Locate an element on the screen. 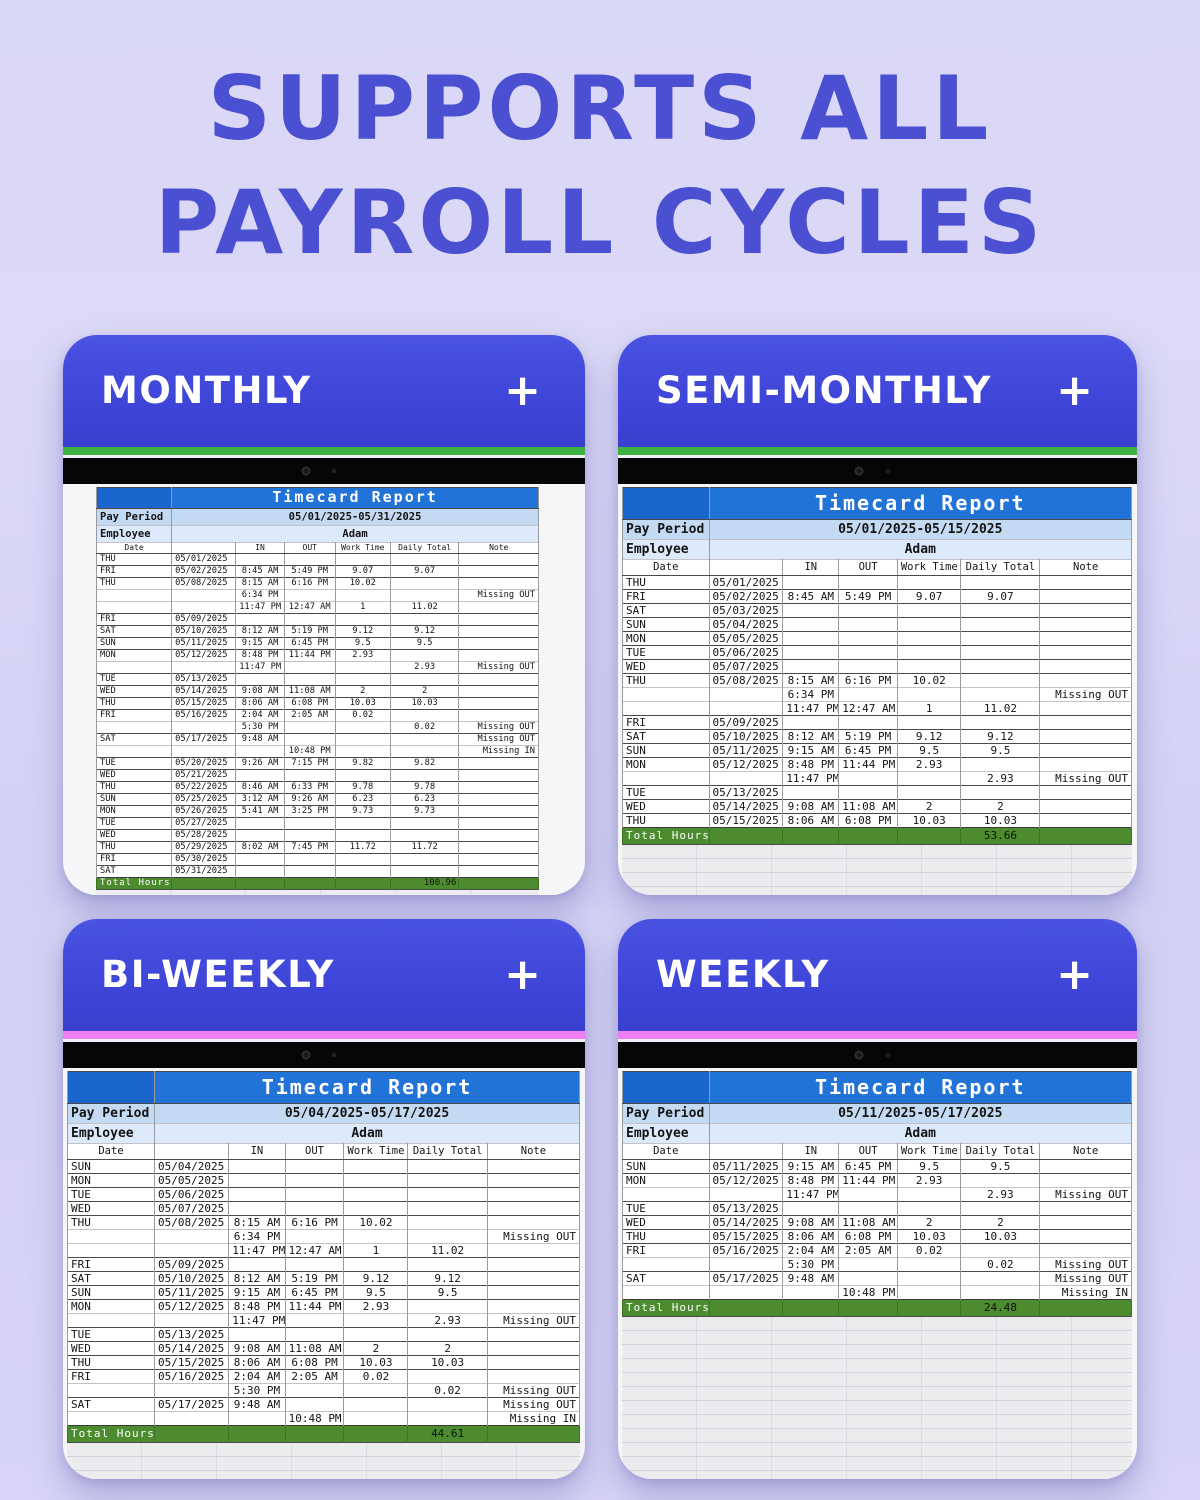 The height and width of the screenshot is (1500, 1200). table-row: SUN 05/11/2025 9:15 AM 6:45 PM 9.5 9.5 is located at coordinates (323, 1292).